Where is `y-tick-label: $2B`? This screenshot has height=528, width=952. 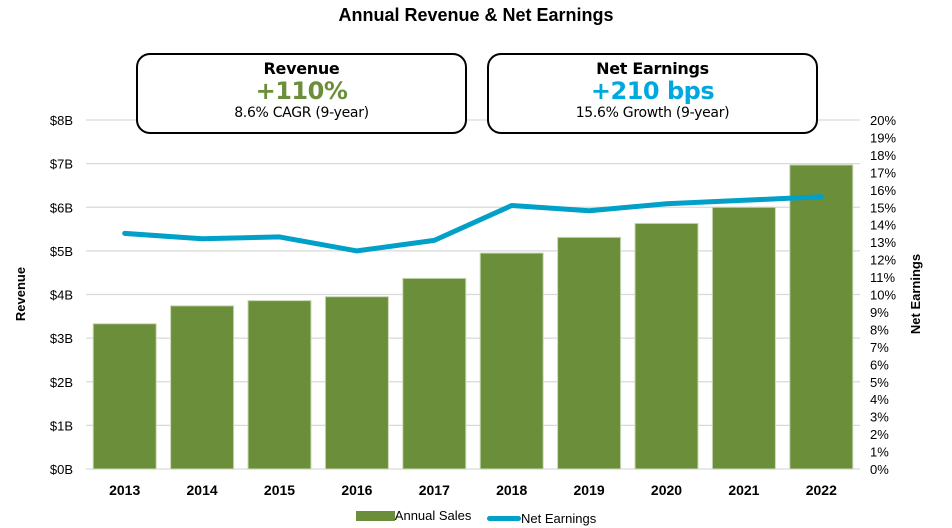
y-tick-label: $2B is located at coordinates (61, 382).